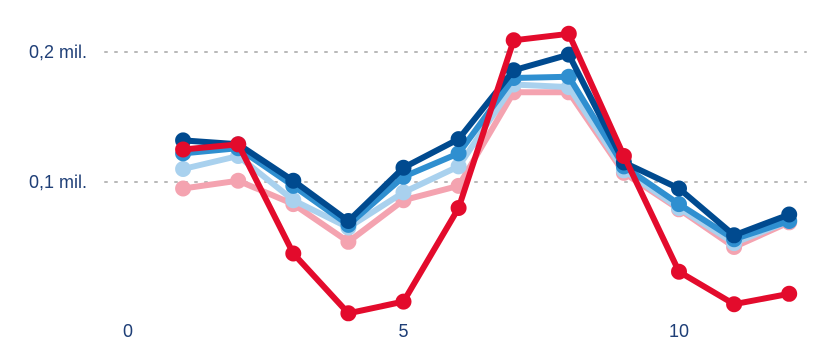 The height and width of the screenshot is (341, 819). What do you see at coordinates (403, 331) in the screenshot?
I see `x-tick-label: 5` at bounding box center [403, 331].